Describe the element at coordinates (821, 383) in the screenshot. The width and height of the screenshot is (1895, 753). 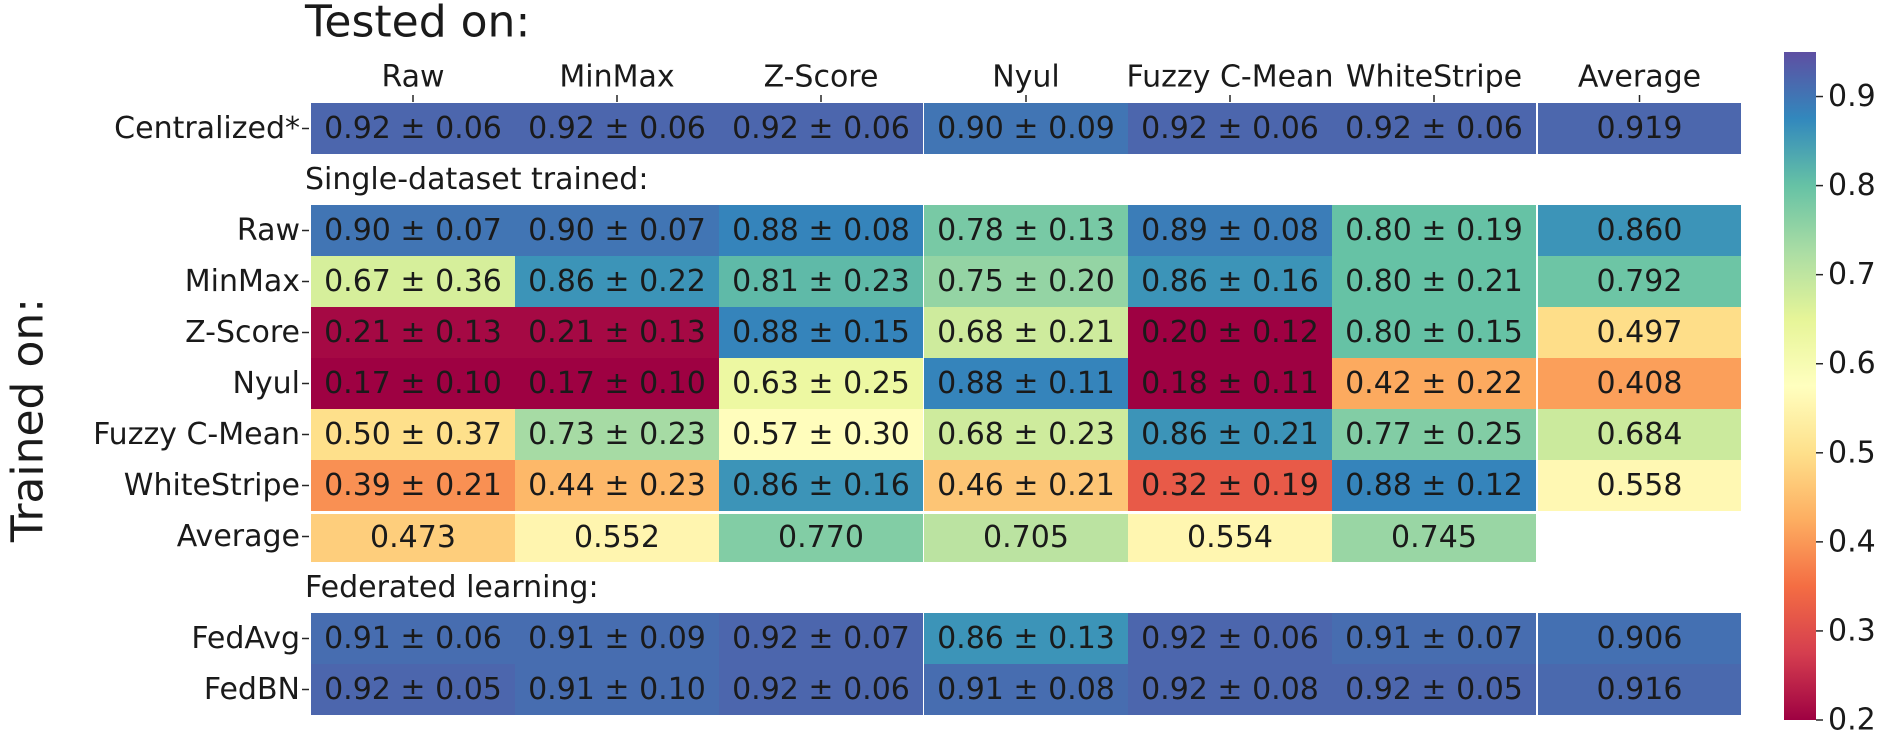
I see `cell-label: 0.63 ± 0.25` at that location.